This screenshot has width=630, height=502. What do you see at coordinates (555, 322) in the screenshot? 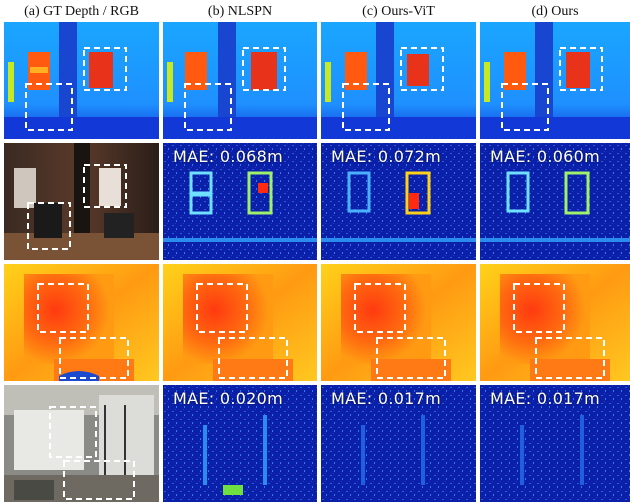
I see `row3-ours-depth` at bounding box center [555, 322].